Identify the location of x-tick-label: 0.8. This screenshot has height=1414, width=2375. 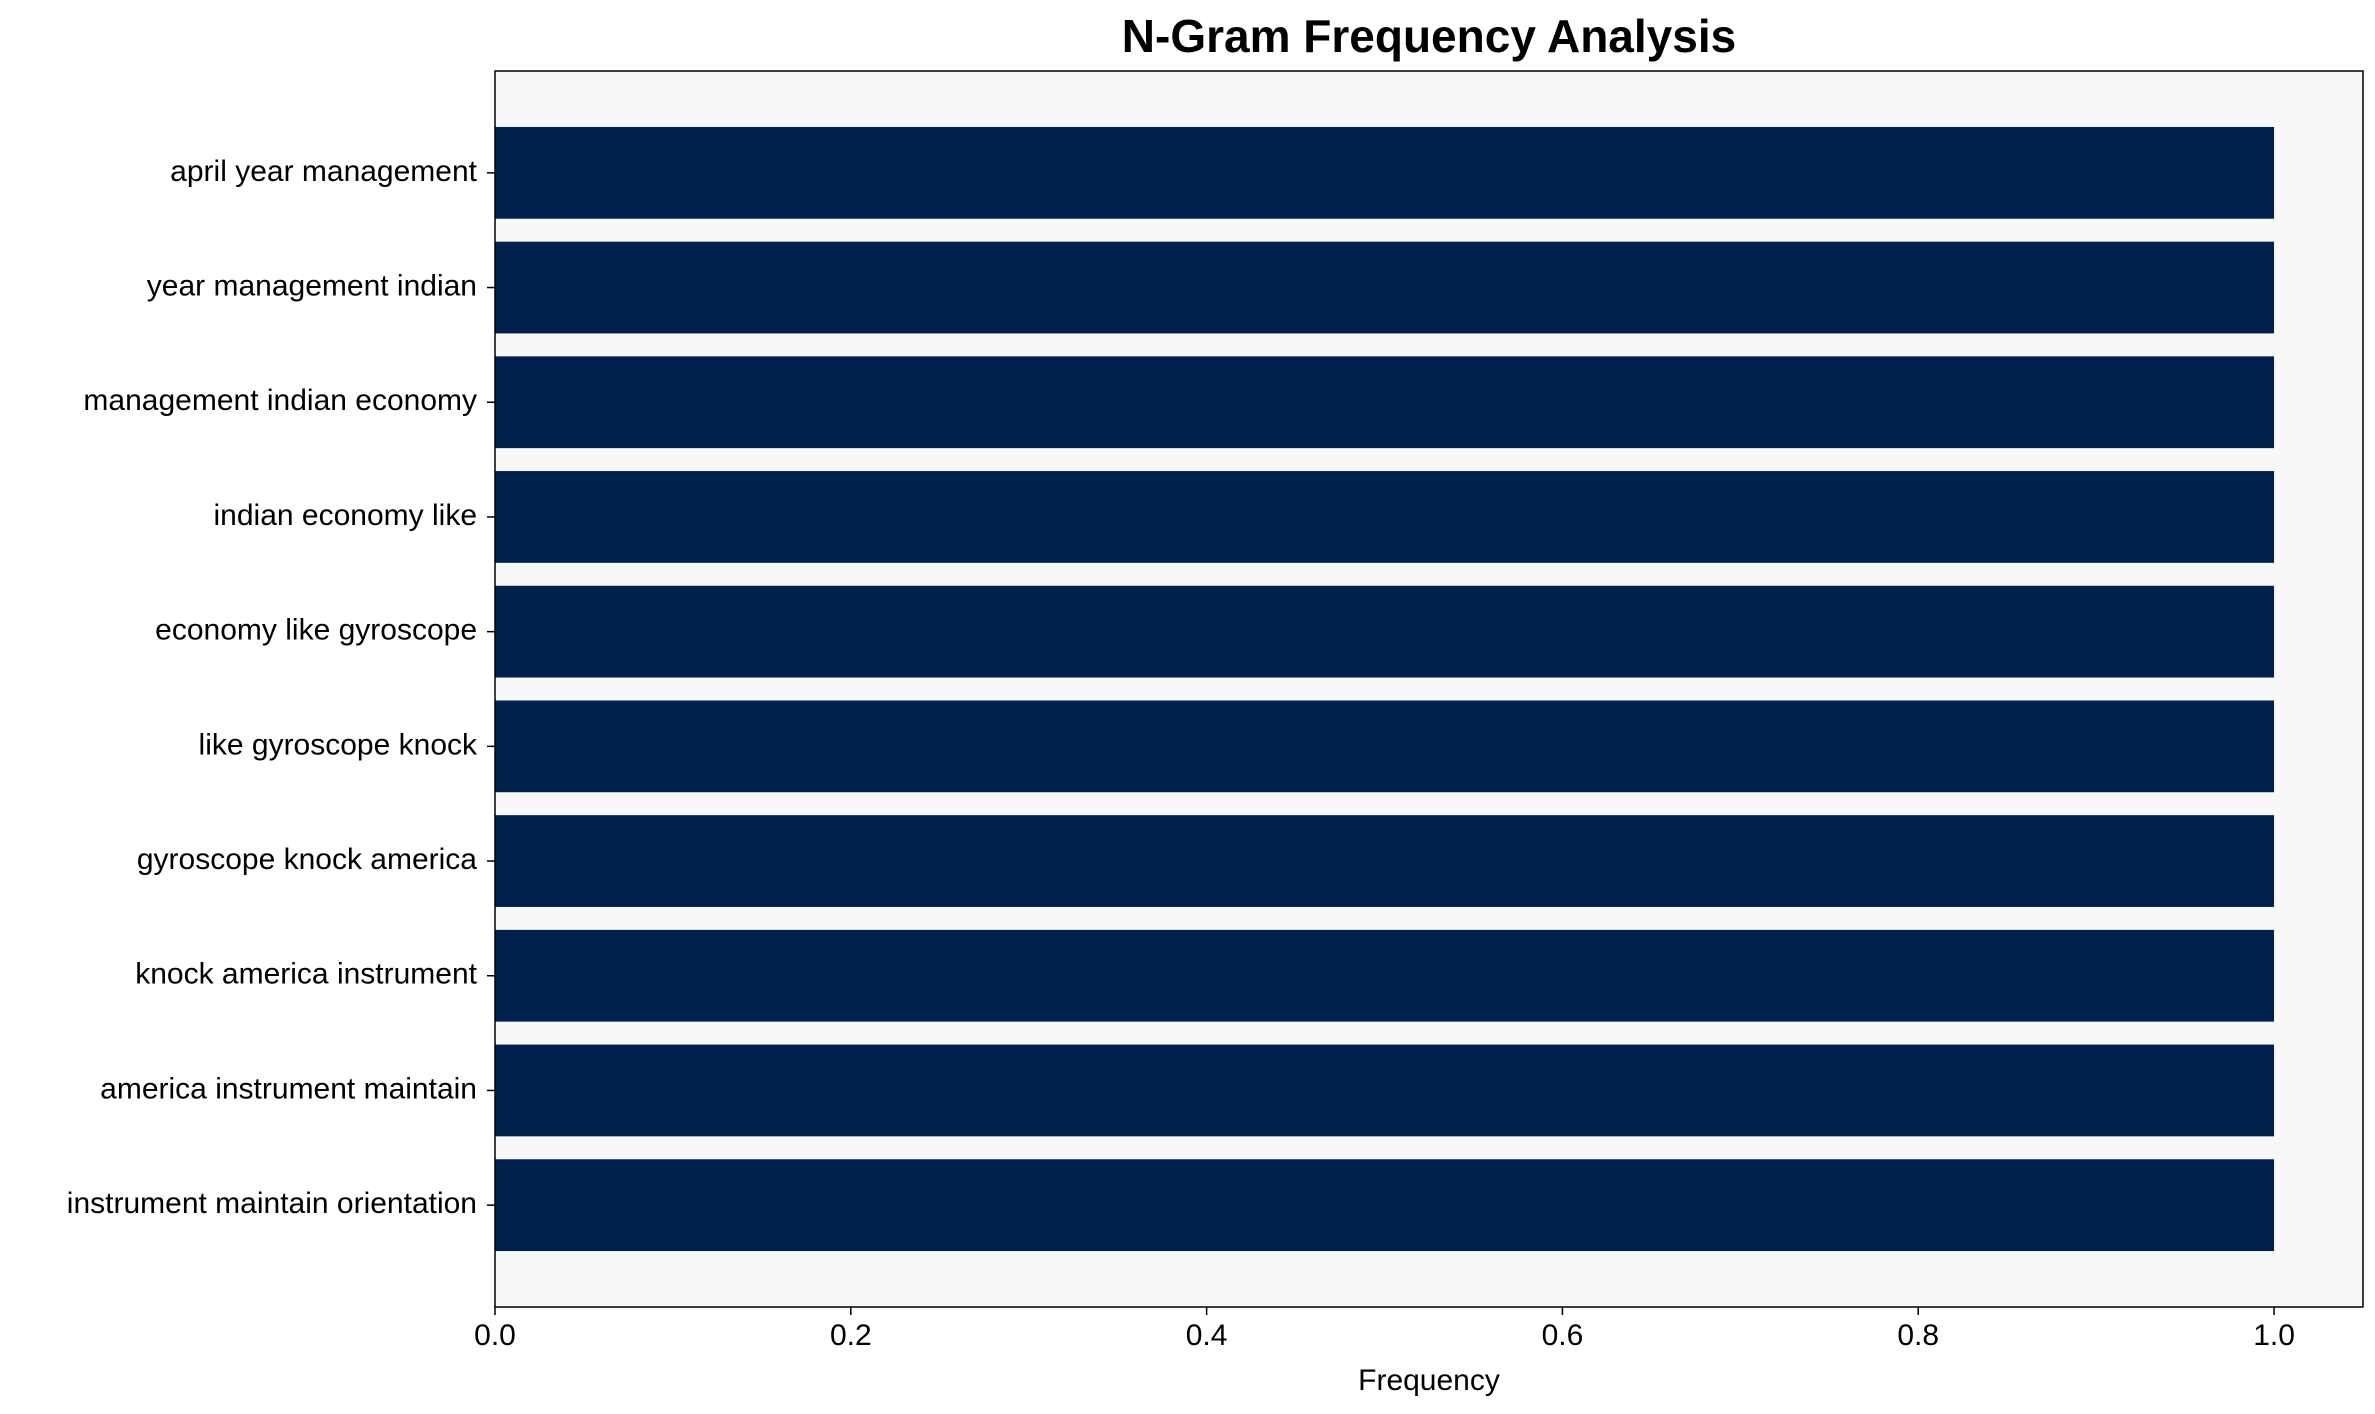
(1918, 1335).